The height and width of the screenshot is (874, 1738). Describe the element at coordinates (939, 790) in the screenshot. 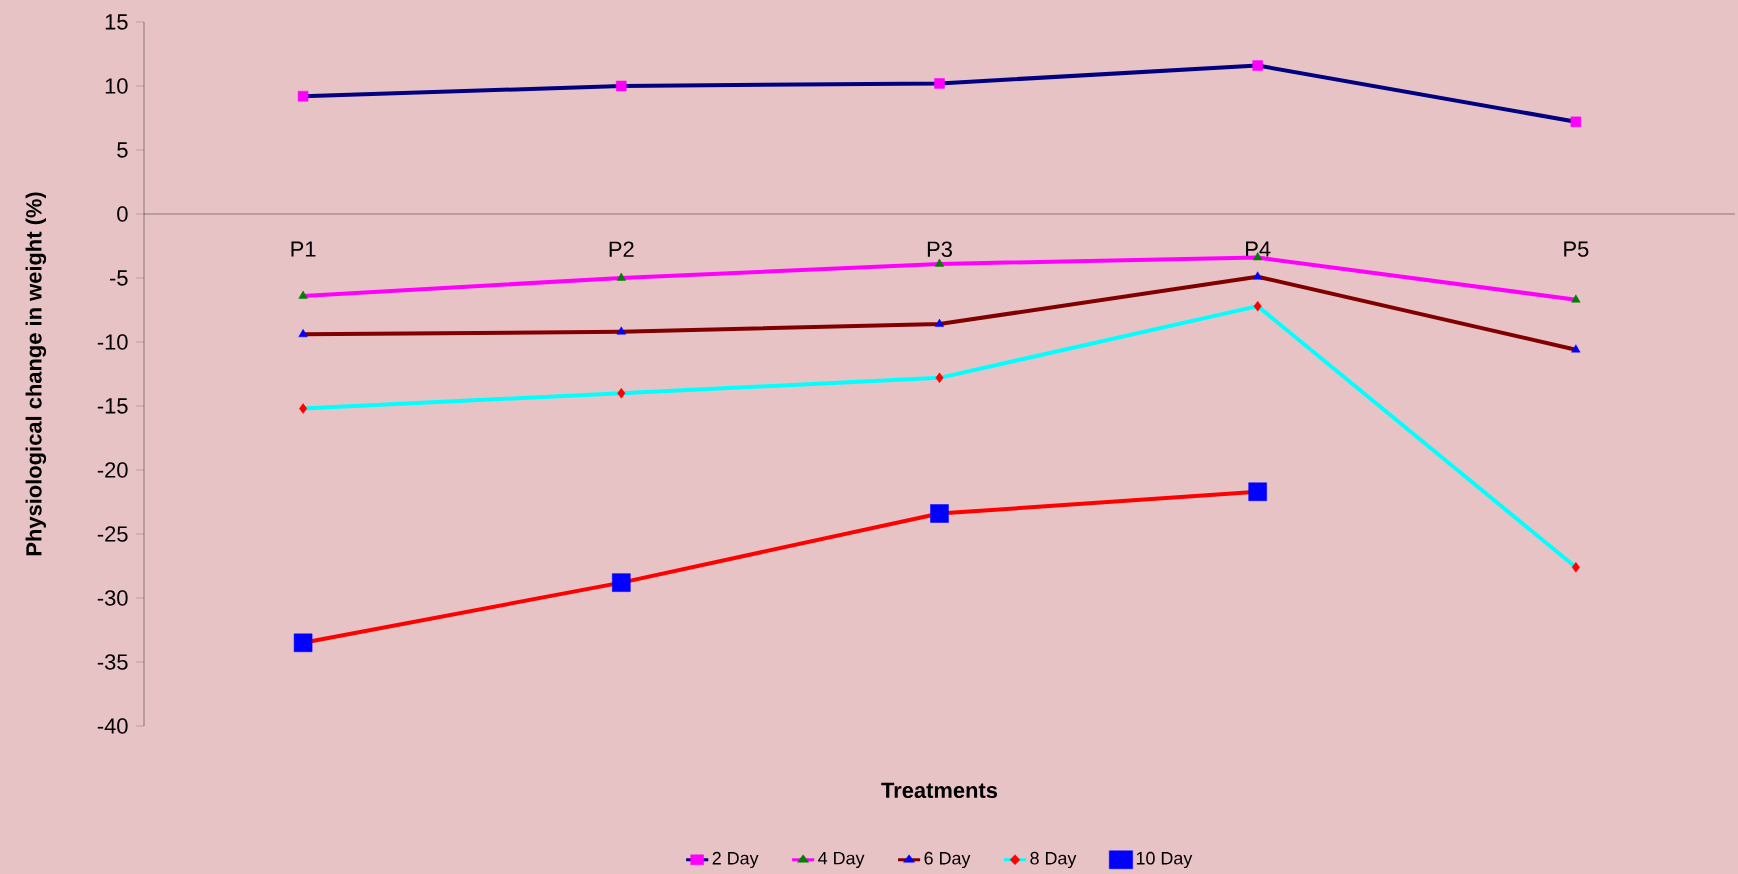

I see `x-axis-title: Treatments` at that location.